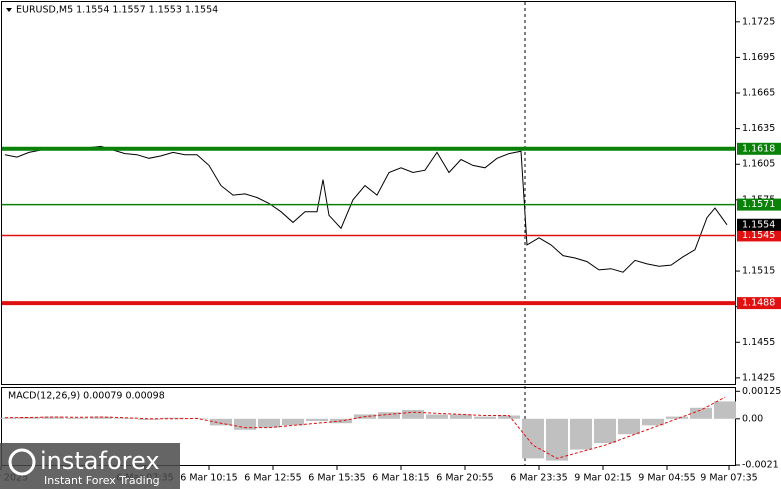 This screenshot has width=781, height=489. I want to click on x-tick-label: 6 Mar 12:55, so click(272, 478).